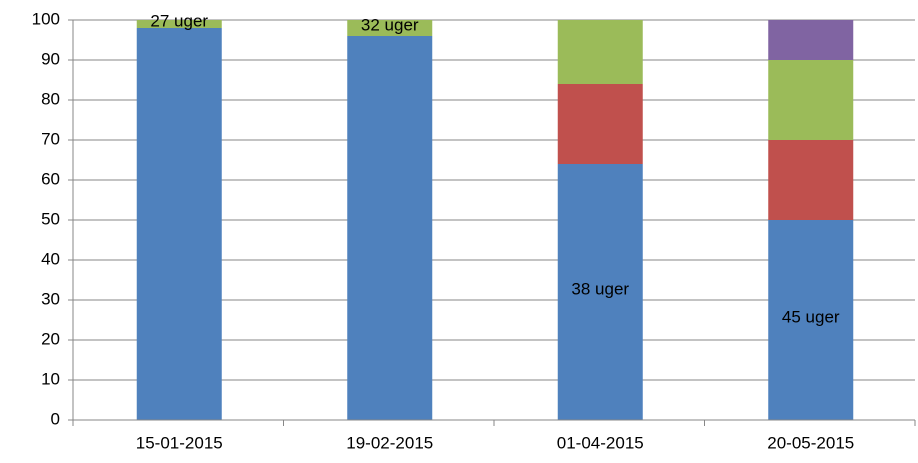 This screenshot has height=463, width=918. What do you see at coordinates (55, 418) in the screenshot?
I see `y-tick-label: 0` at bounding box center [55, 418].